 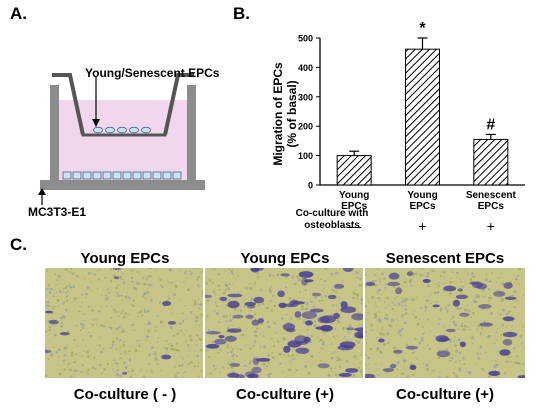 What do you see at coordinates (68, 104) in the screenshot?
I see `insert-left-wall` at bounding box center [68, 104].